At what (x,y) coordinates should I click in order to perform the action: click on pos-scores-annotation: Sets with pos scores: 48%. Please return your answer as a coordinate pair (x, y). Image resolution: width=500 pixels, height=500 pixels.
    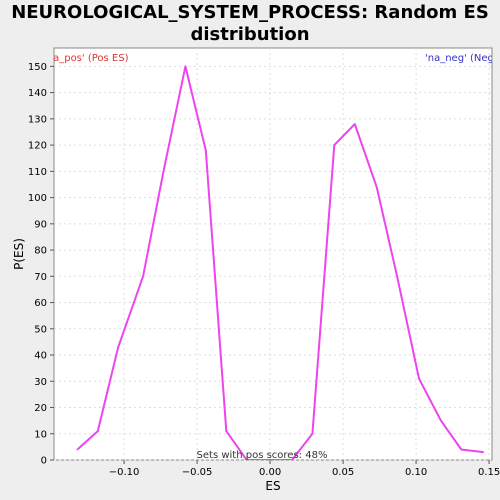
    Looking at the image, I should click on (262, 455).